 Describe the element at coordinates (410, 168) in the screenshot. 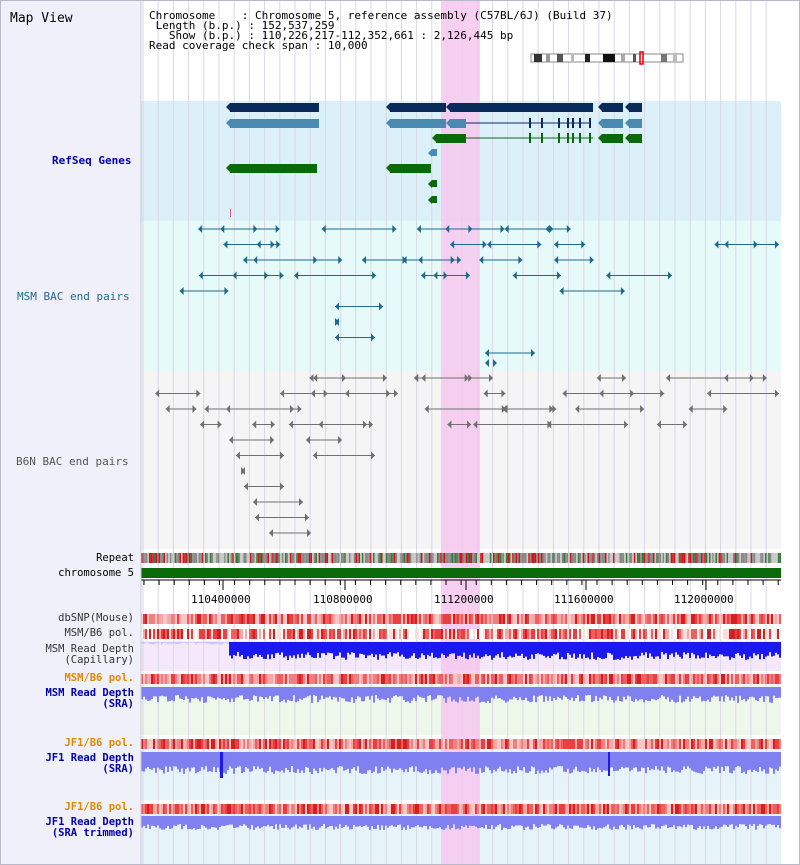

I see `gene-feature` at that location.